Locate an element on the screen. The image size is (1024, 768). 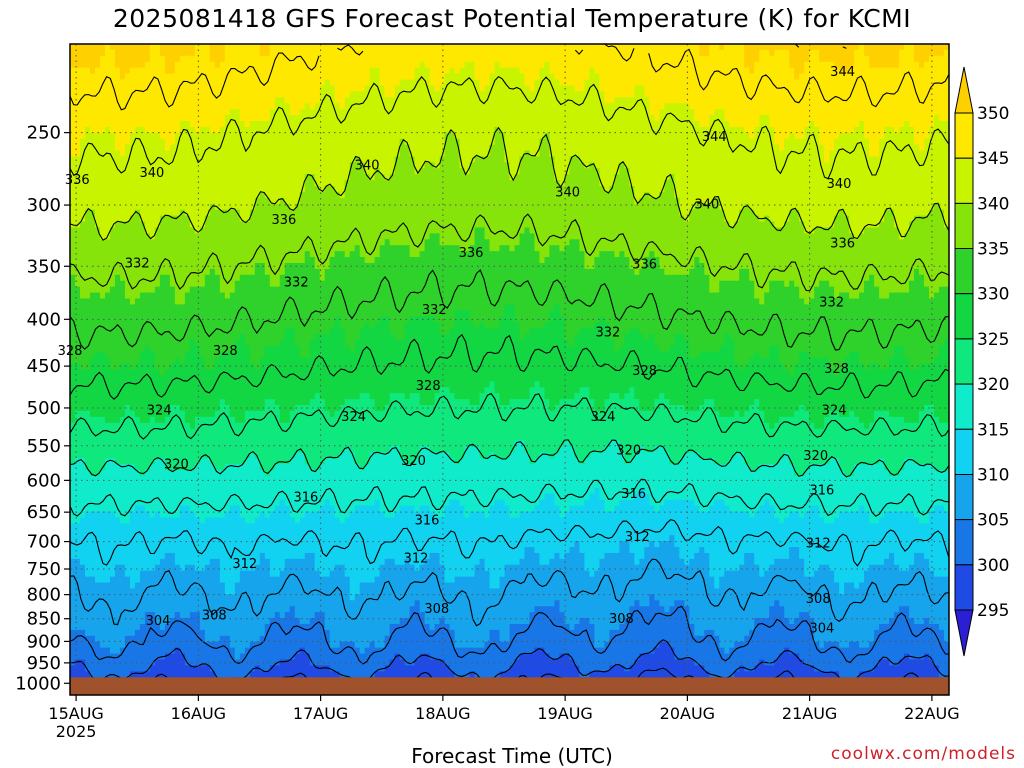
y-tick-label: 950 is located at coordinates (44, 663).